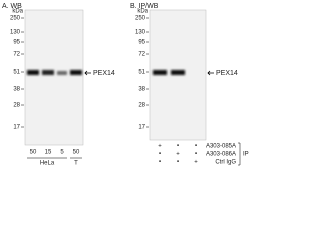 Image resolution: width=320 pixels, height=240 pixels. I want to click on lanes: 50 15 5 50, so click(55, 153).